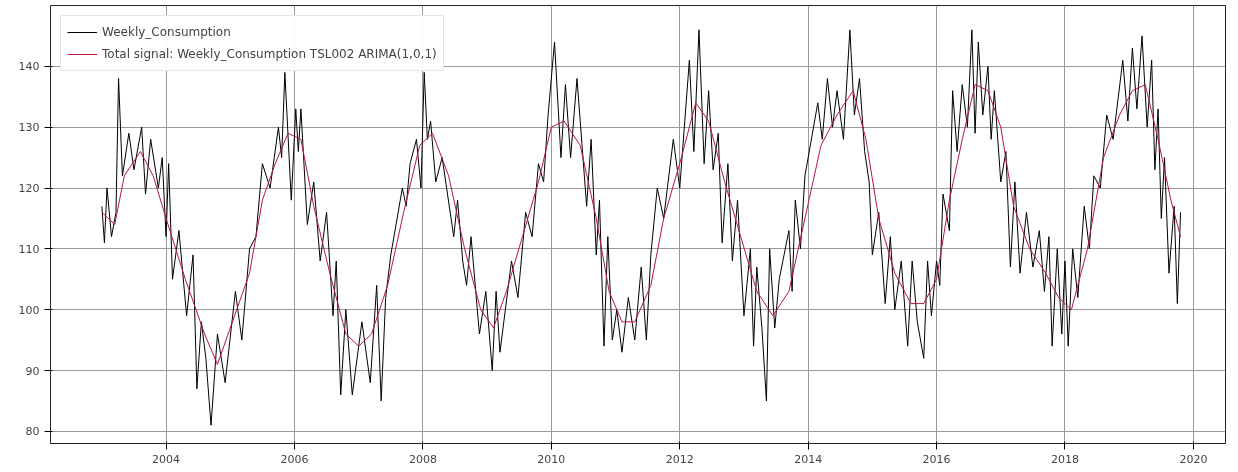 The width and height of the screenshot is (1238, 472). I want to click on x-tick-label: 2012, so click(679, 459).